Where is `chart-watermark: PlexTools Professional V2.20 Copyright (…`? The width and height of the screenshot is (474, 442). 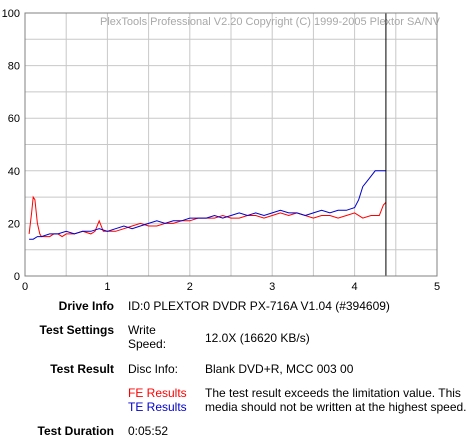 chart-watermark: PlexTools Professional V2.20 Copyright (… is located at coordinates (270, 22).